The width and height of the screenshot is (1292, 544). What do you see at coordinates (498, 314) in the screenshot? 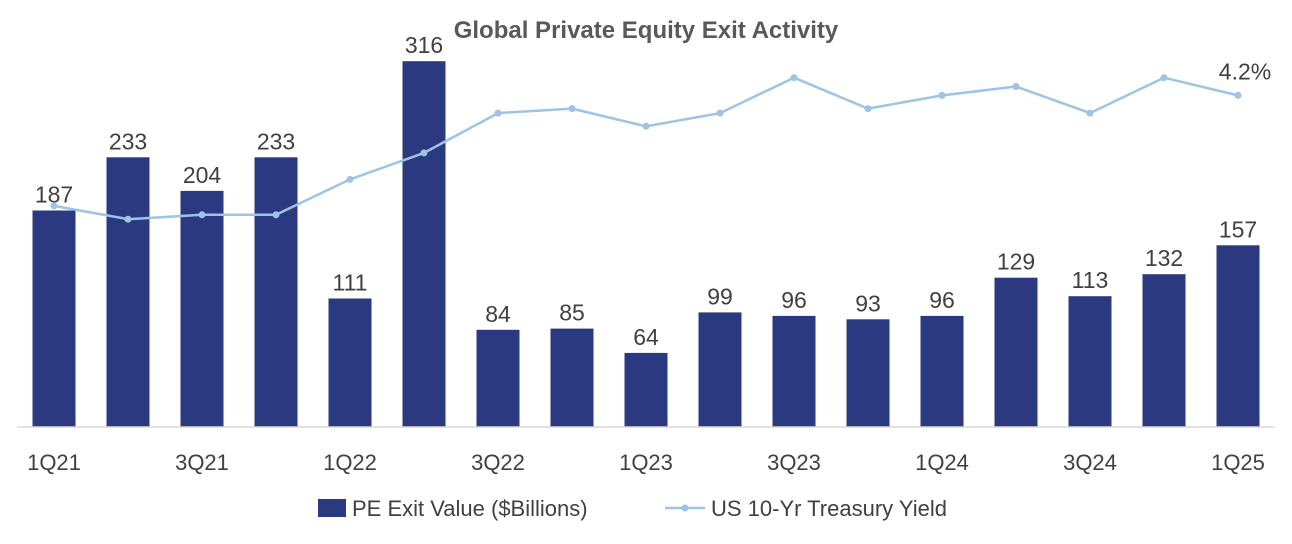
I see `bar-label-3Q22: 84` at bounding box center [498, 314].